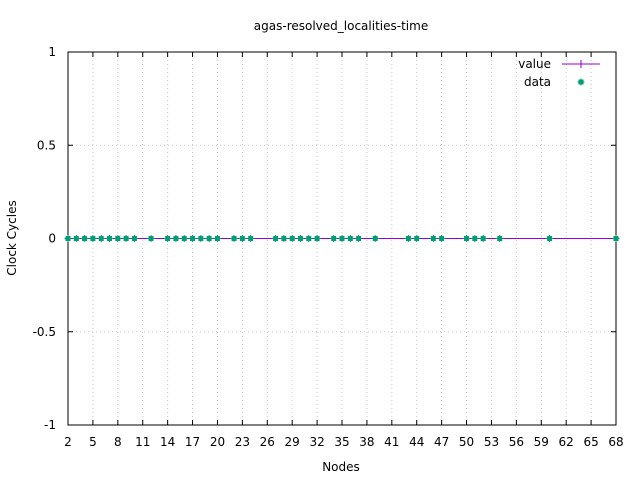 The height and width of the screenshot is (480, 640). Describe the element at coordinates (167, 442) in the screenshot. I see `x-tick-label: 14` at that location.